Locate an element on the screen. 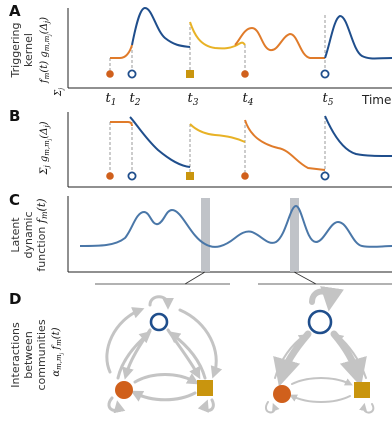 The height and width of the screenshot is (423, 392). panel-a-sum-symbol: Σj is located at coordinates (59, 92).